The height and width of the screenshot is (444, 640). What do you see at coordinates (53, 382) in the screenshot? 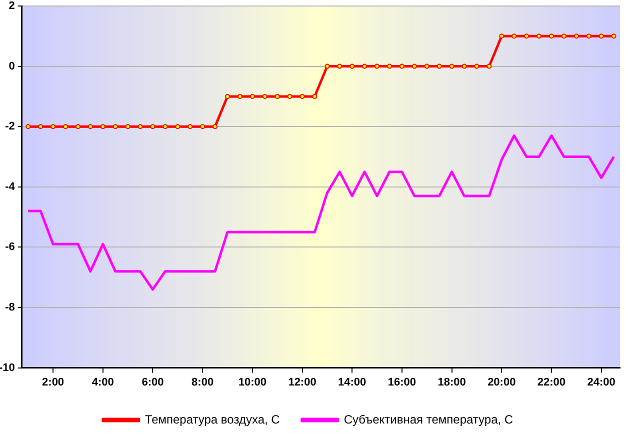
I see `x-tick-label: 2:00` at bounding box center [53, 382].